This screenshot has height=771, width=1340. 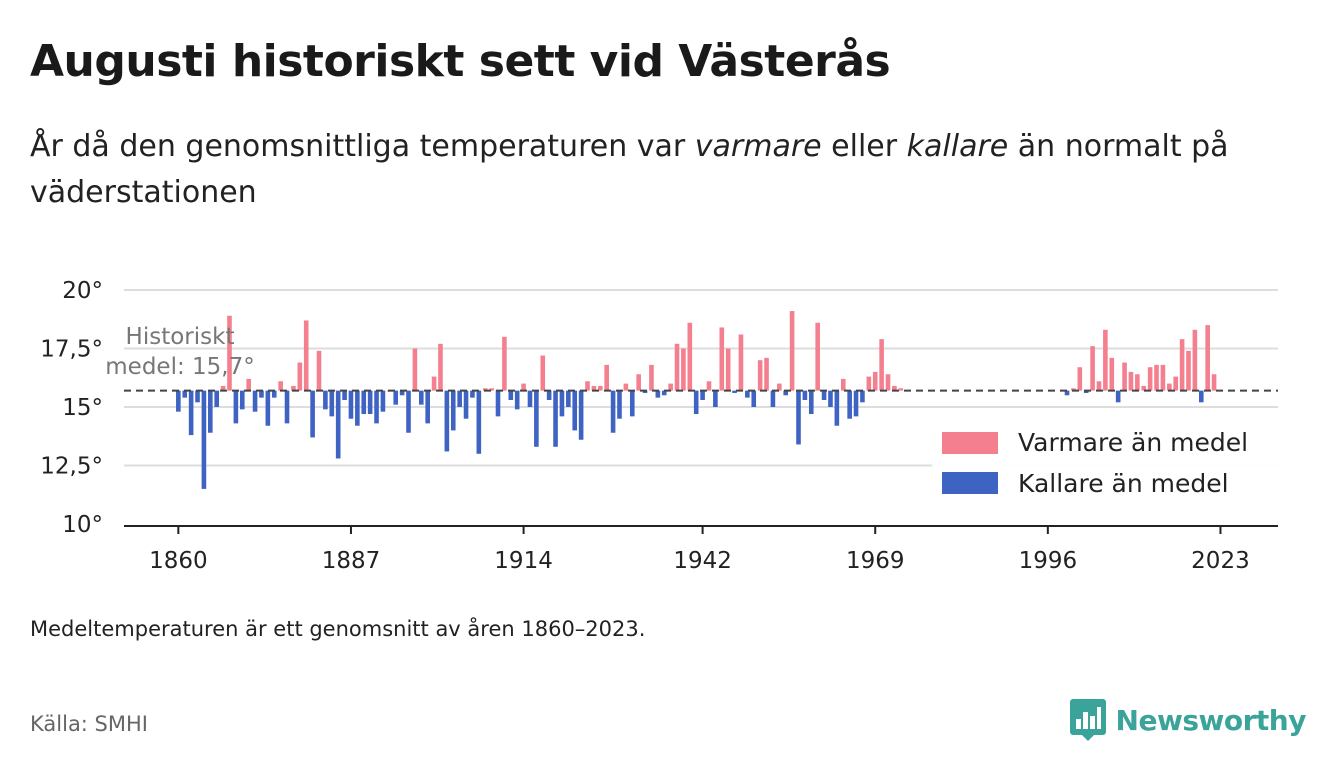 I want to click on bar-1965, so click(x=849, y=404).